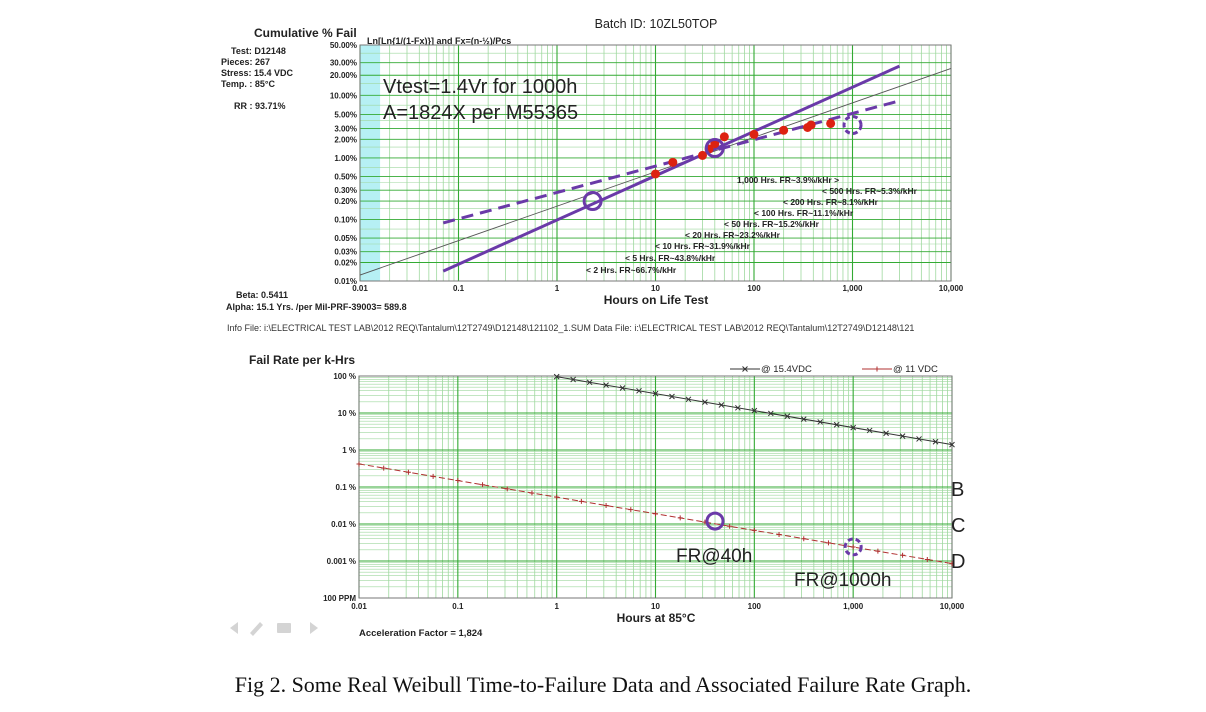 This screenshot has width=1206, height=712. Describe the element at coordinates (234, 628) in the screenshot. I see `back-icon` at that location.